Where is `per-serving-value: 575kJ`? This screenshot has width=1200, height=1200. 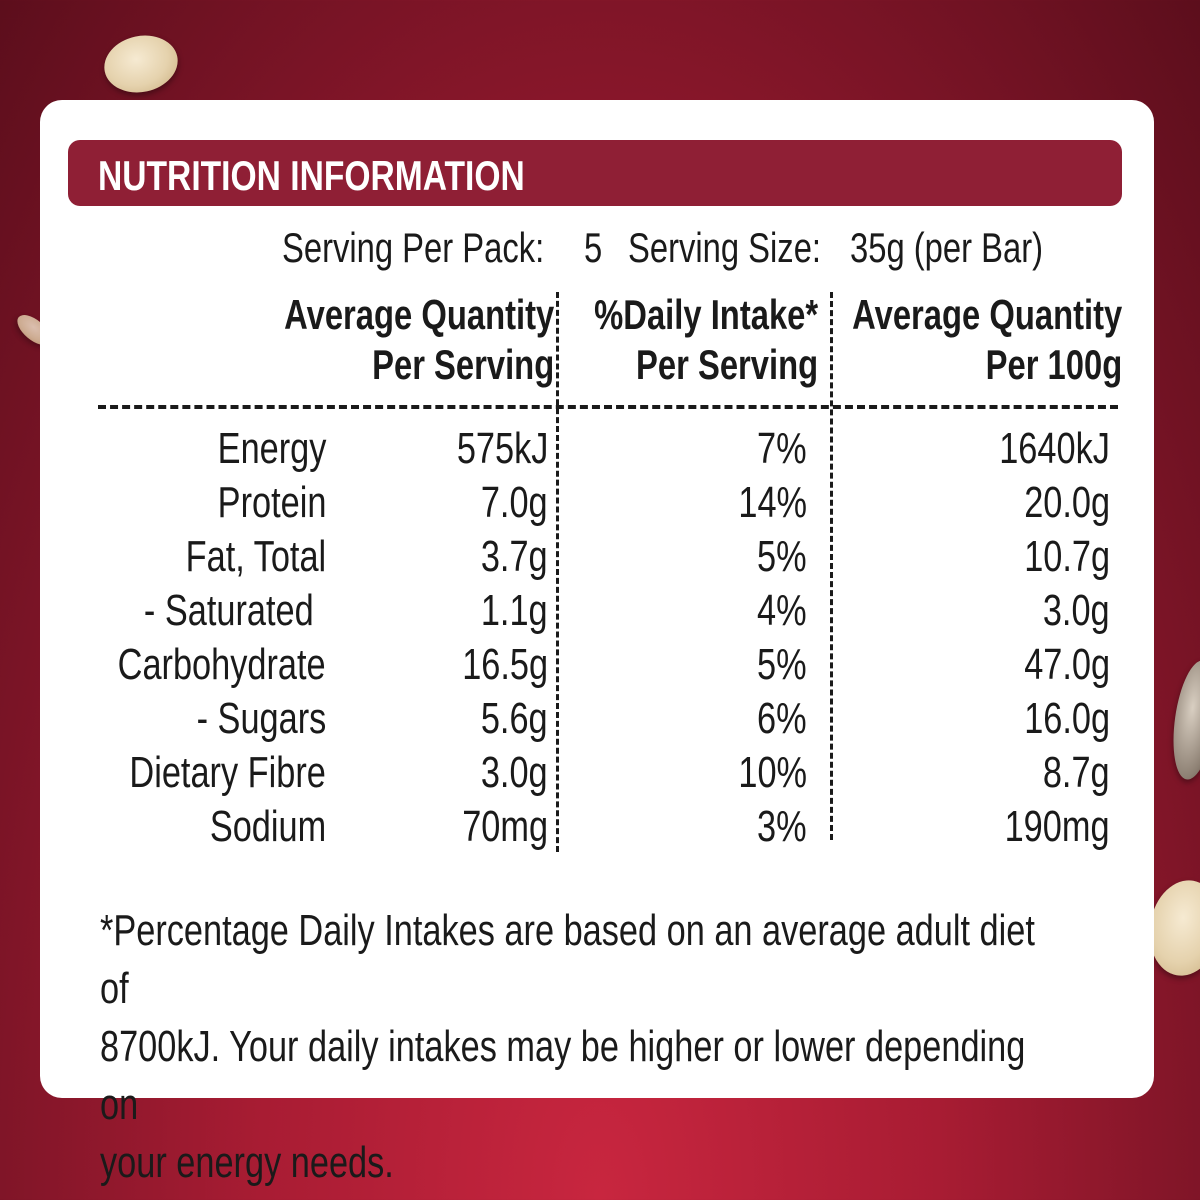 per-serving-value: 575kJ is located at coordinates (502, 448).